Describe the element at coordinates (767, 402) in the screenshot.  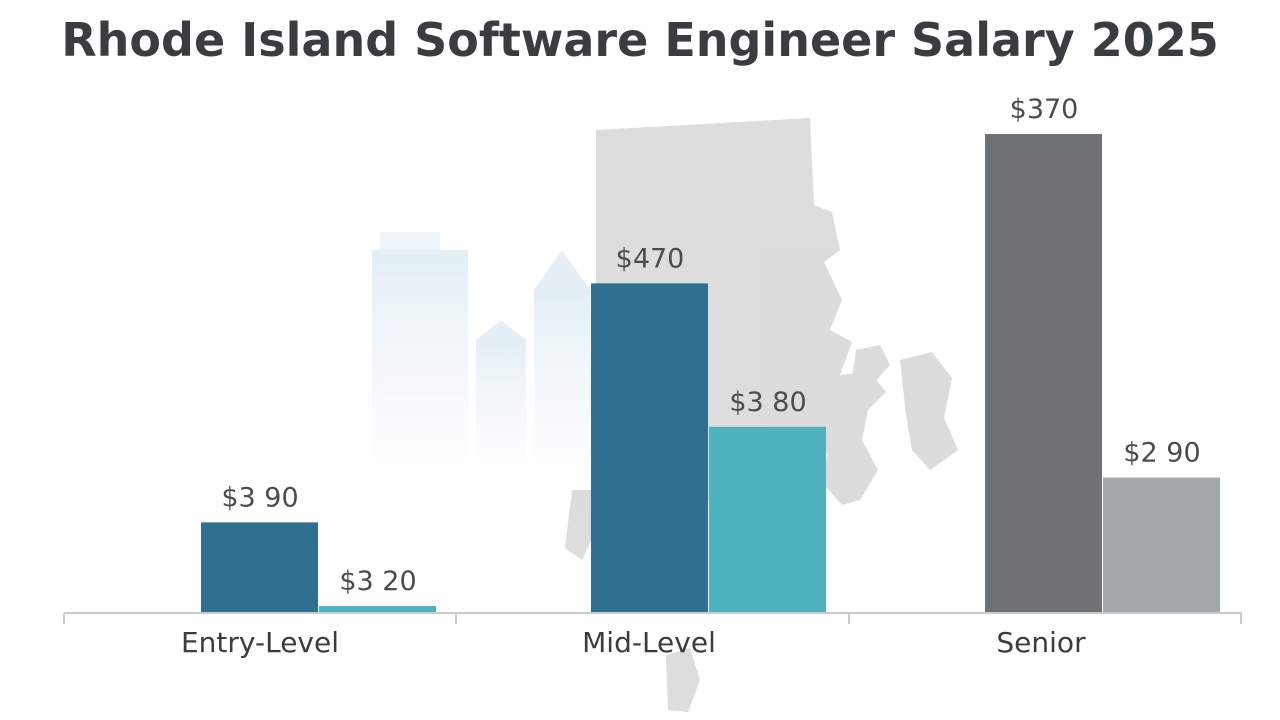
I see `bar-value-label: $3 80` at that location.